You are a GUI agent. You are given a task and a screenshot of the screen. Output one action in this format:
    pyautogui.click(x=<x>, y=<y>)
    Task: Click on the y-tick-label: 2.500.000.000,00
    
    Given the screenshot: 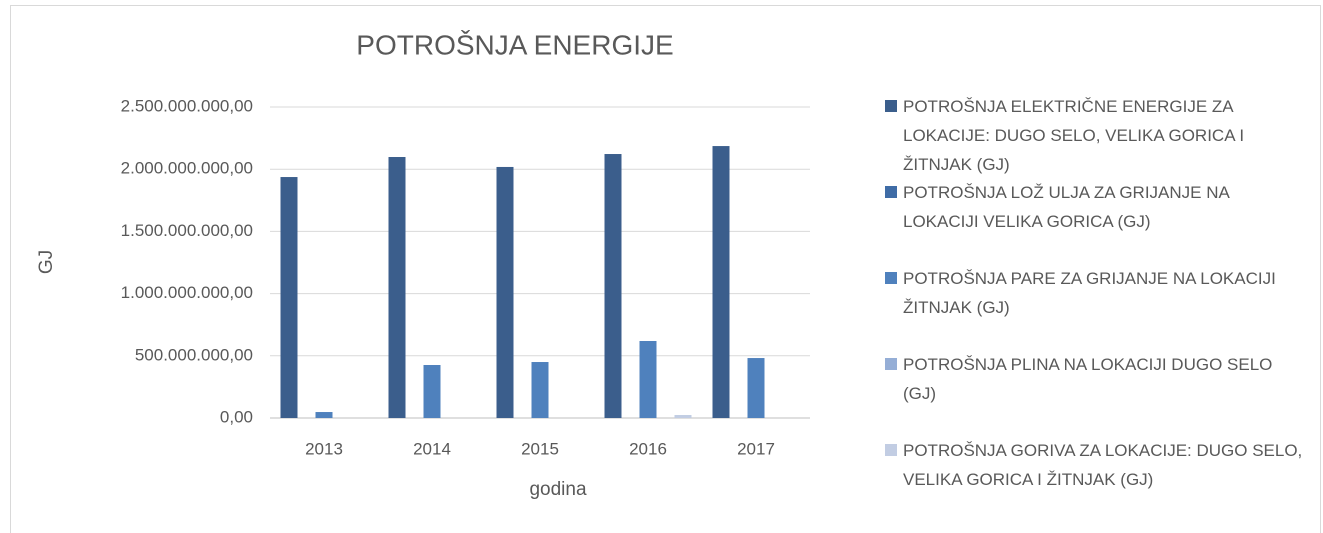 What is the action you would take?
    pyautogui.click(x=187, y=105)
    